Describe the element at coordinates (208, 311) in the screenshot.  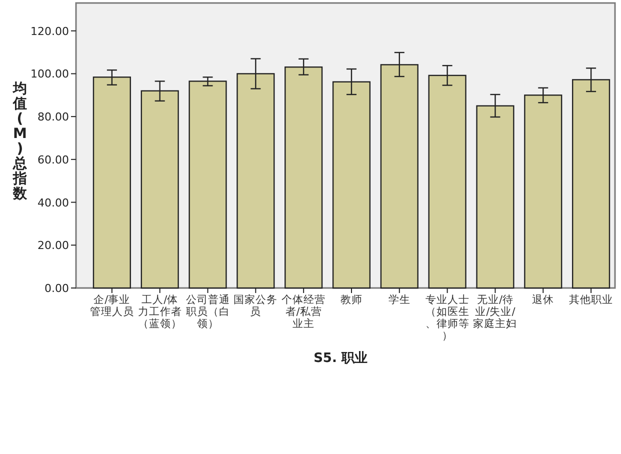
I see `x-tick-label: 公司普通职员（白领）` at that location.